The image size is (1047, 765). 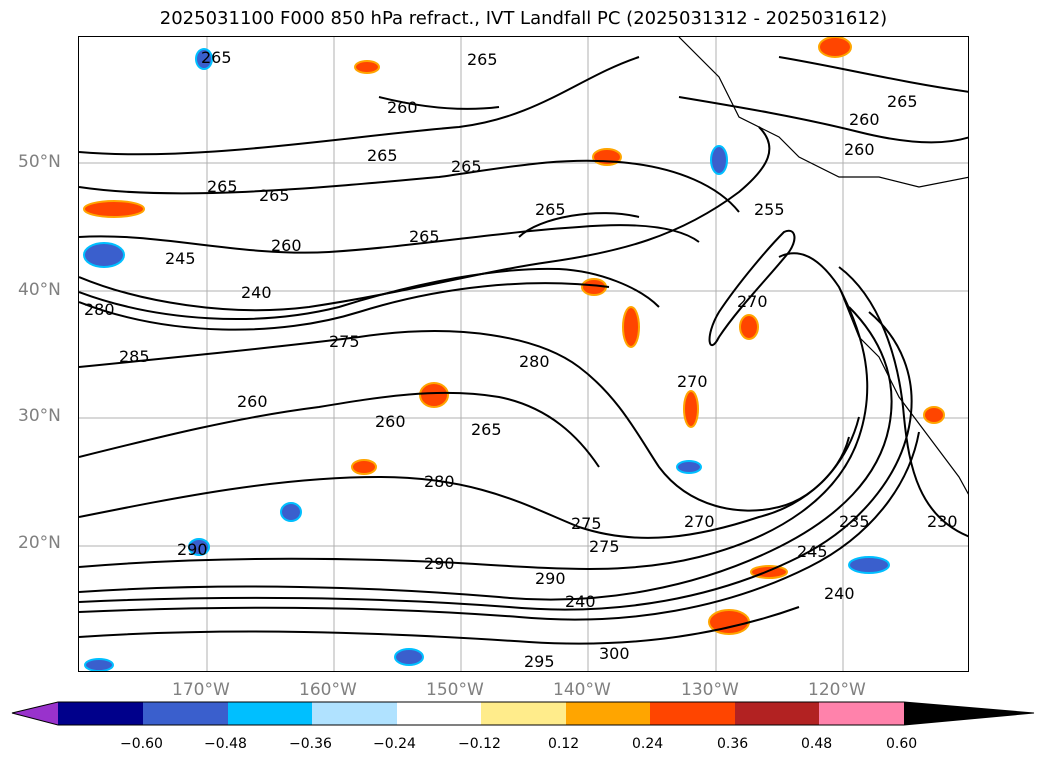 What do you see at coordinates (614, 653) in the screenshot?
I see `contour-label: 300` at bounding box center [614, 653].